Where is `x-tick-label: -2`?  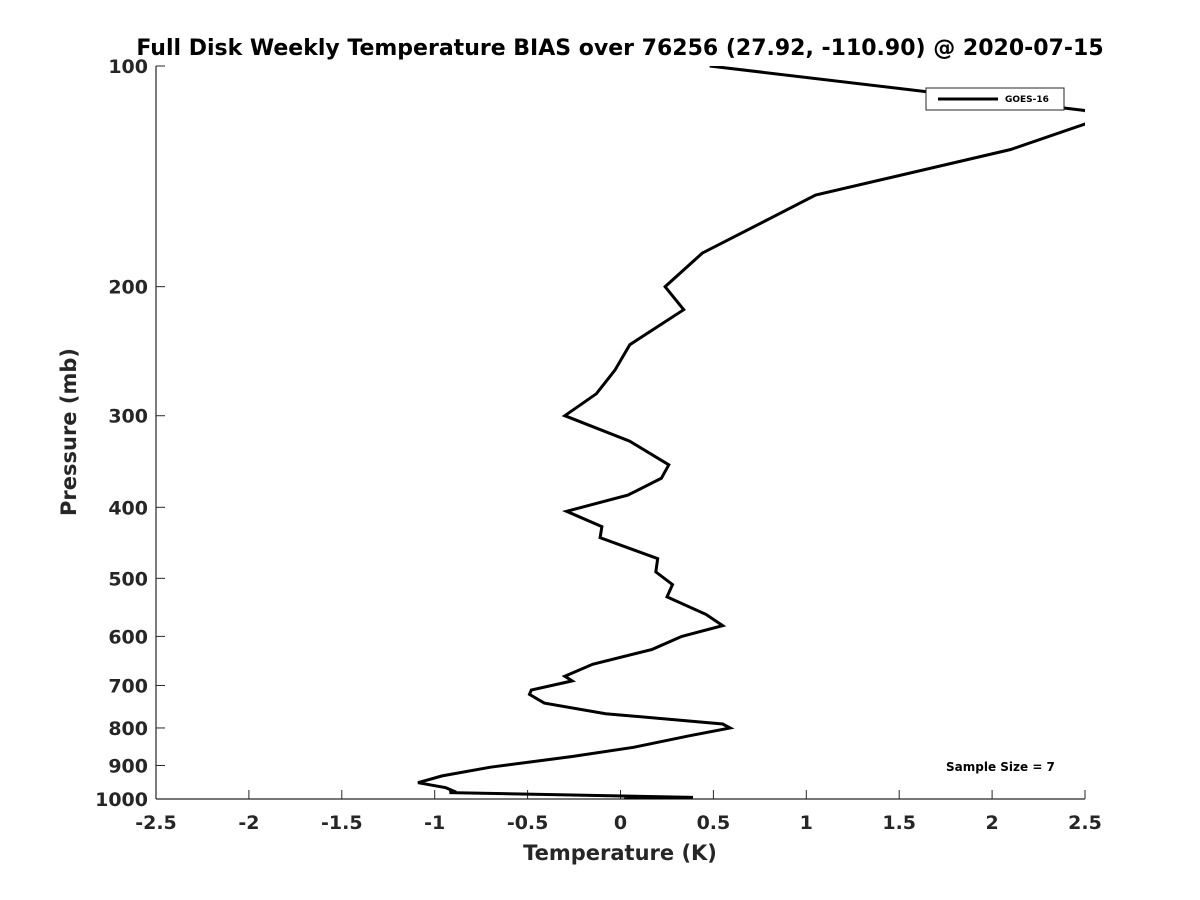 x-tick-label: -2 is located at coordinates (248, 823).